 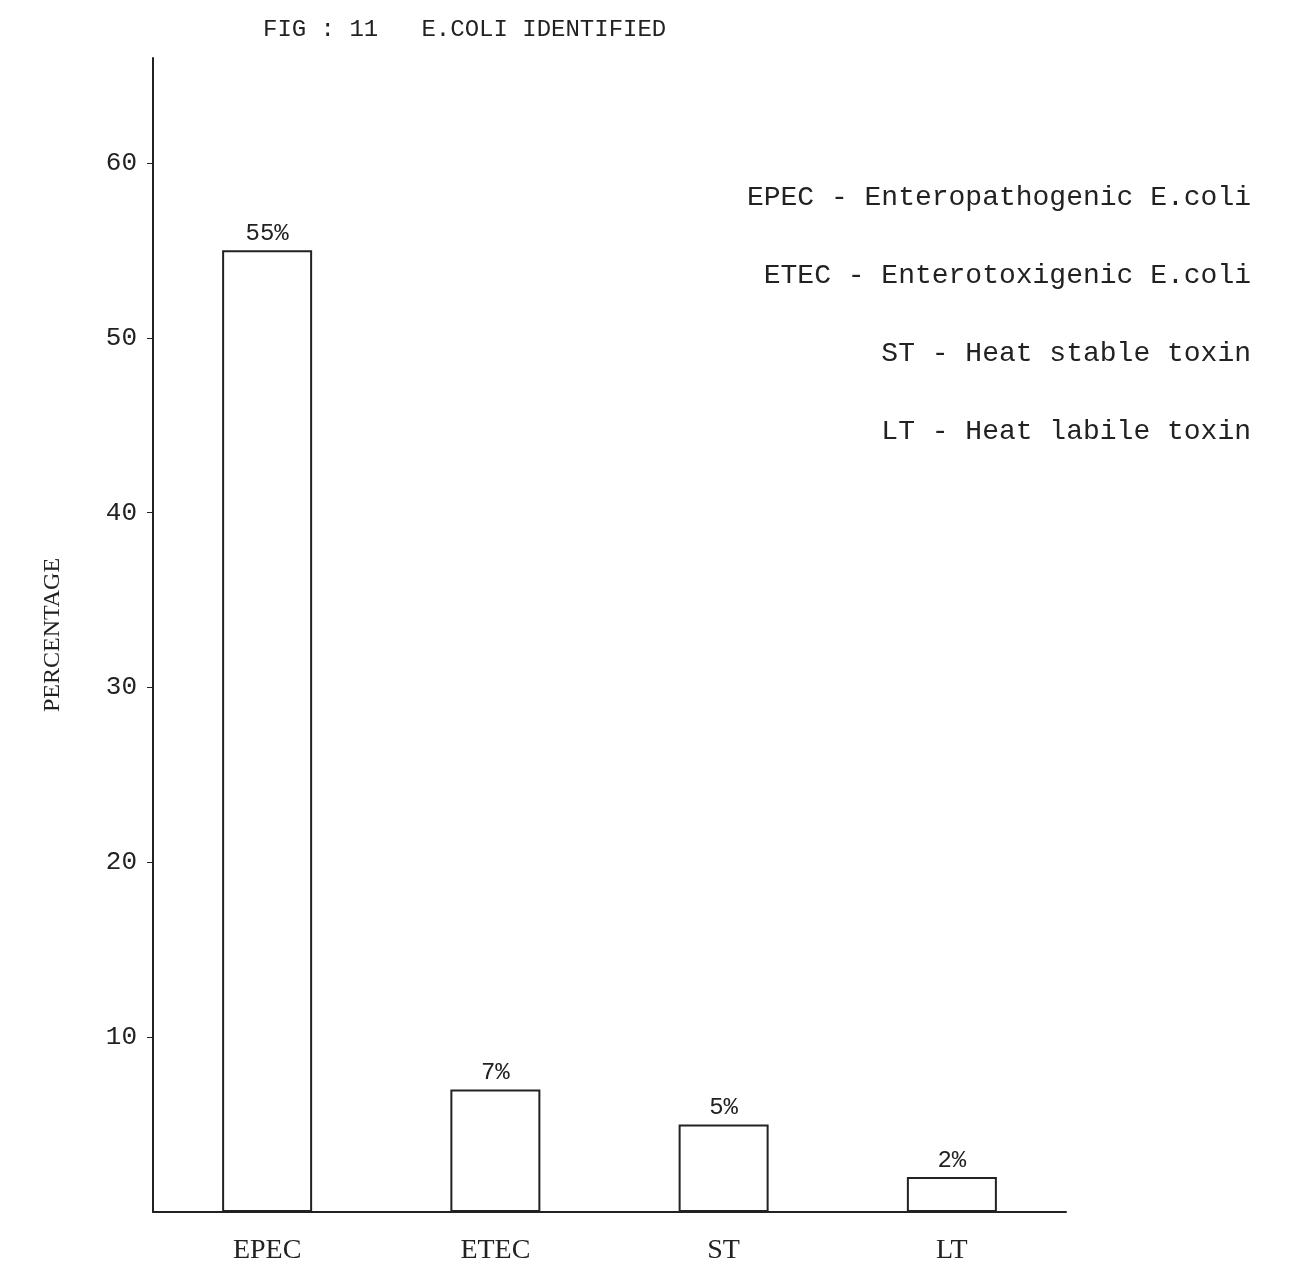 I want to click on data-label: 55%, so click(x=267, y=233).